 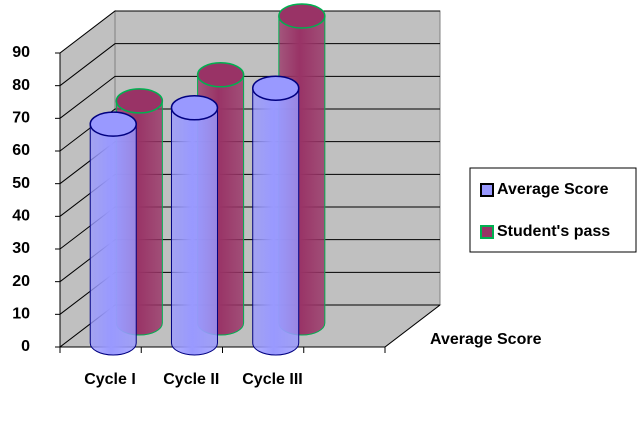 I want to click on y-tick-label: 90, so click(x=21, y=52).